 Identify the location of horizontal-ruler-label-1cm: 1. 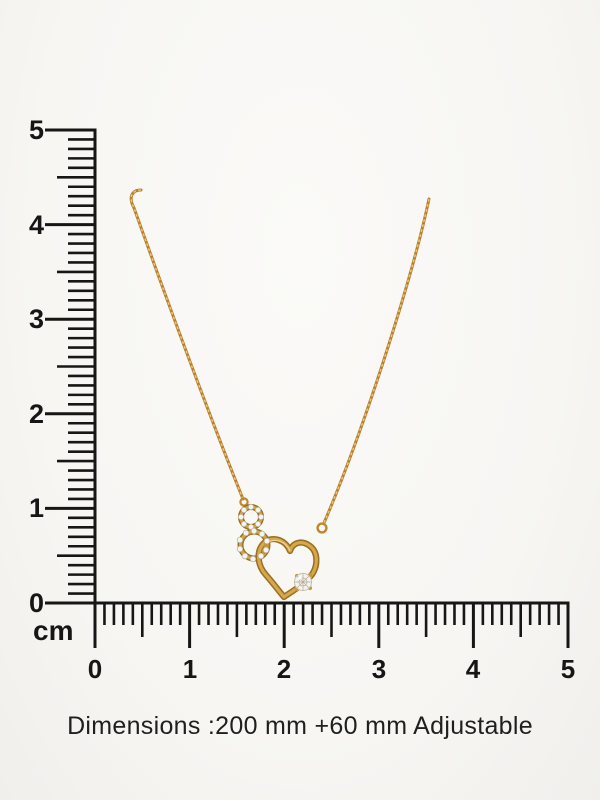
(190, 669).